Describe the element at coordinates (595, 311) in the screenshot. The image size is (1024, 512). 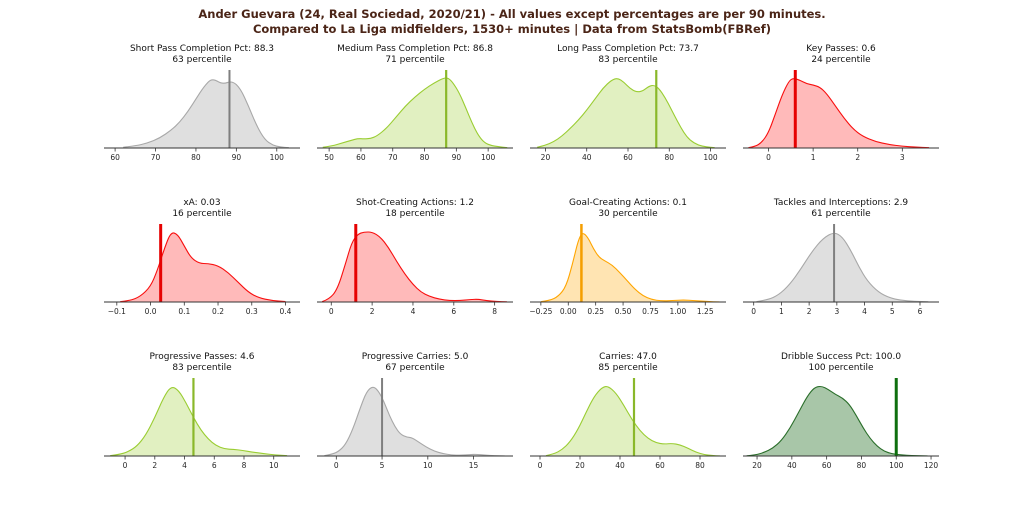
I see `x-axis-tick-label: 0.25` at that location.